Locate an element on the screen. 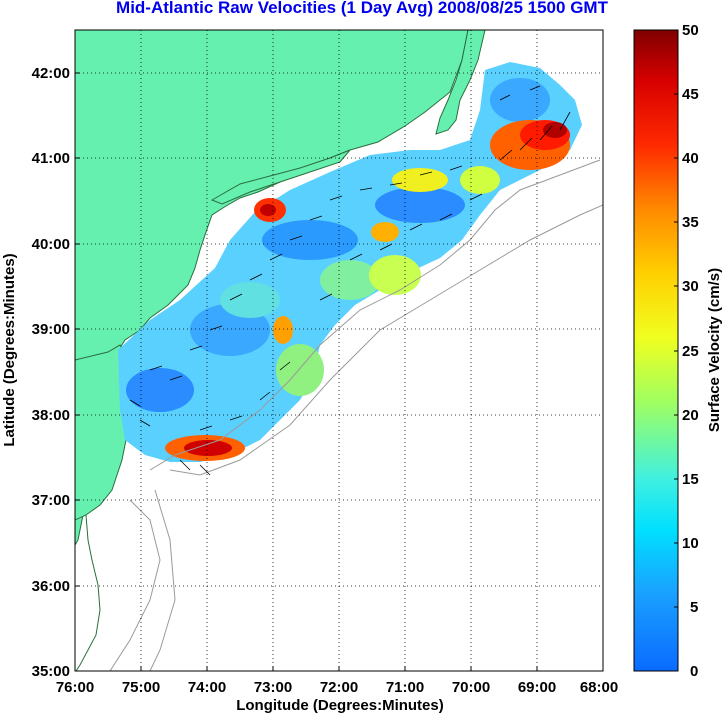  lon-tick-label: 74:00 is located at coordinates (207, 687).